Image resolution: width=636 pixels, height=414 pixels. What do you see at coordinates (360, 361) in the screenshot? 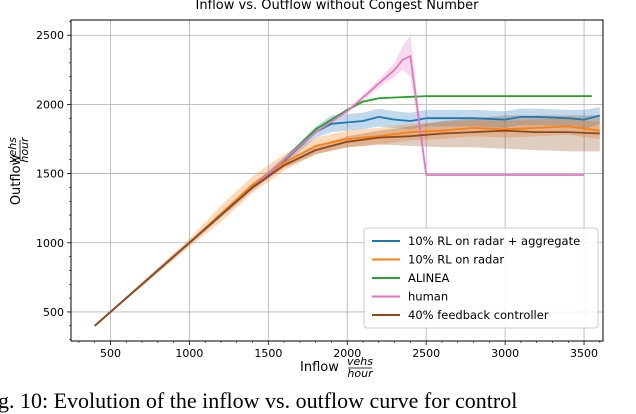
I see `x-axis-unit-num: vehs` at bounding box center [360, 361].